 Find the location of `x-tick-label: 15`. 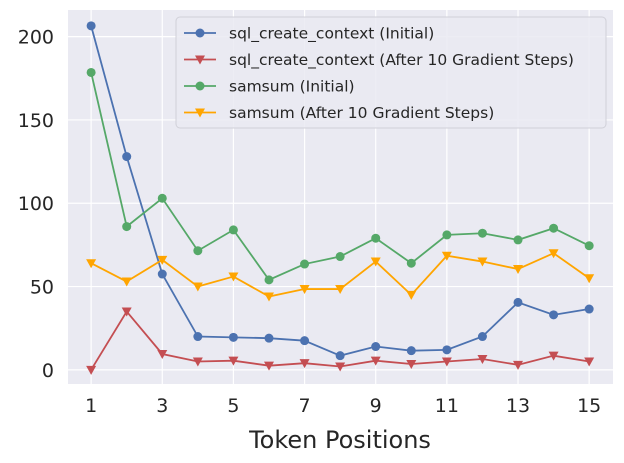

x-tick-label: 15 is located at coordinates (589, 406).